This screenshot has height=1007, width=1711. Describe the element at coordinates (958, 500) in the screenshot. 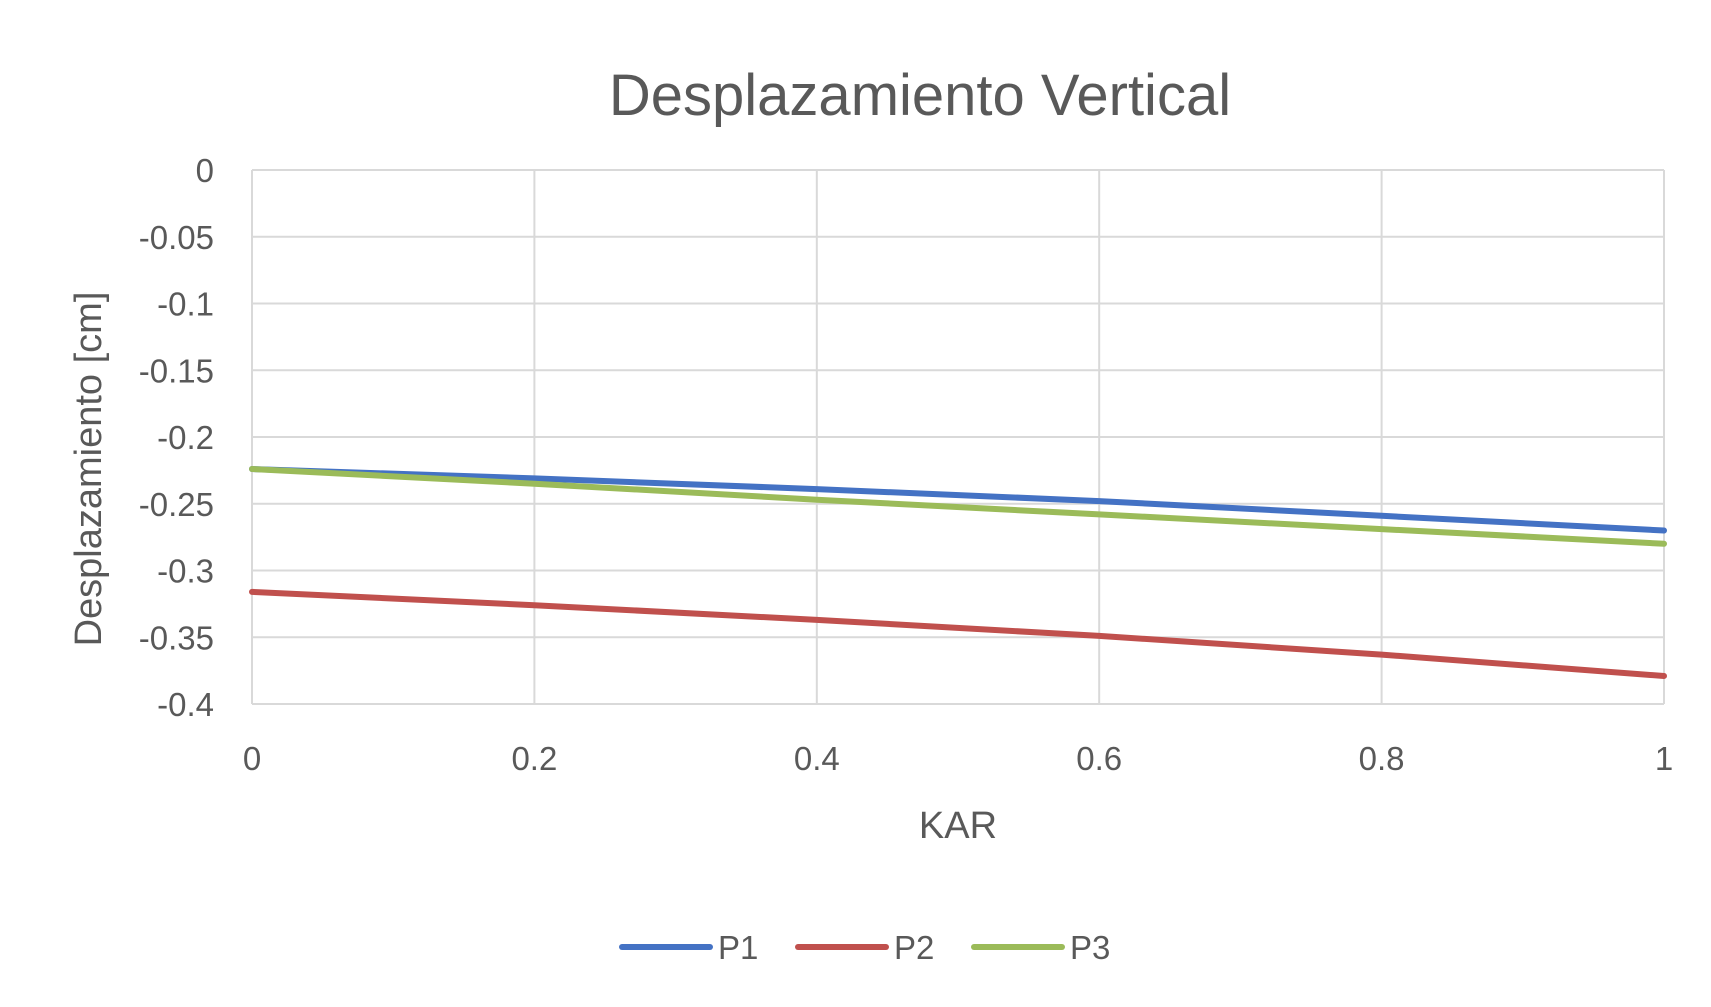

I see `series-line-p1` at that location.